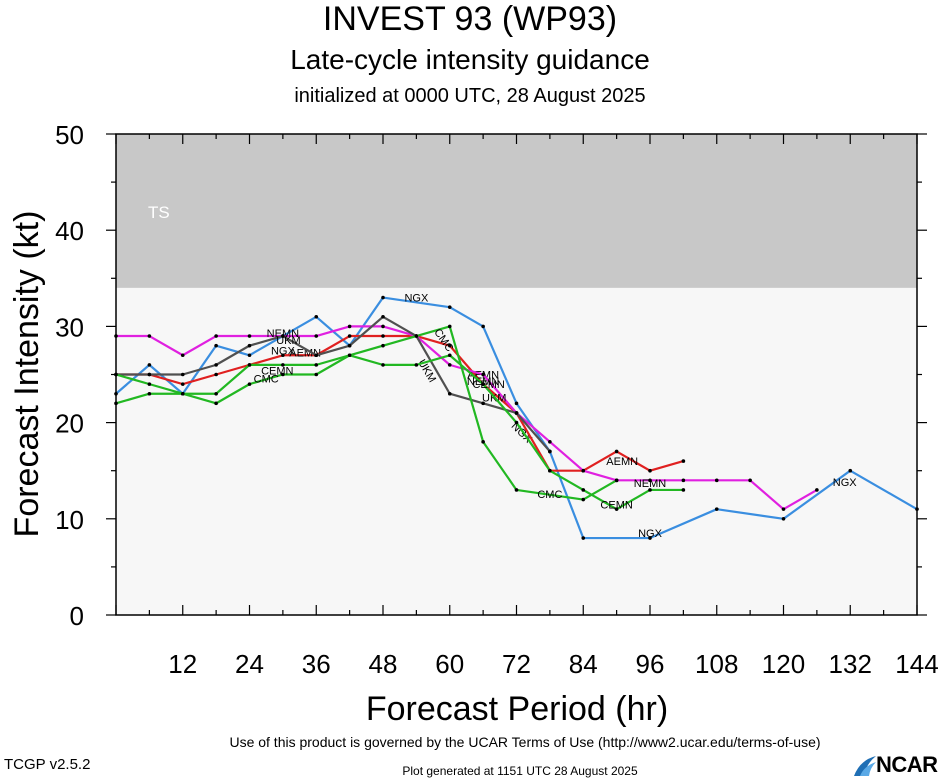 The height and width of the screenshot is (780, 940). Describe the element at coordinates (783, 664) in the screenshot. I see `x-tick-label-120: 120` at that location.